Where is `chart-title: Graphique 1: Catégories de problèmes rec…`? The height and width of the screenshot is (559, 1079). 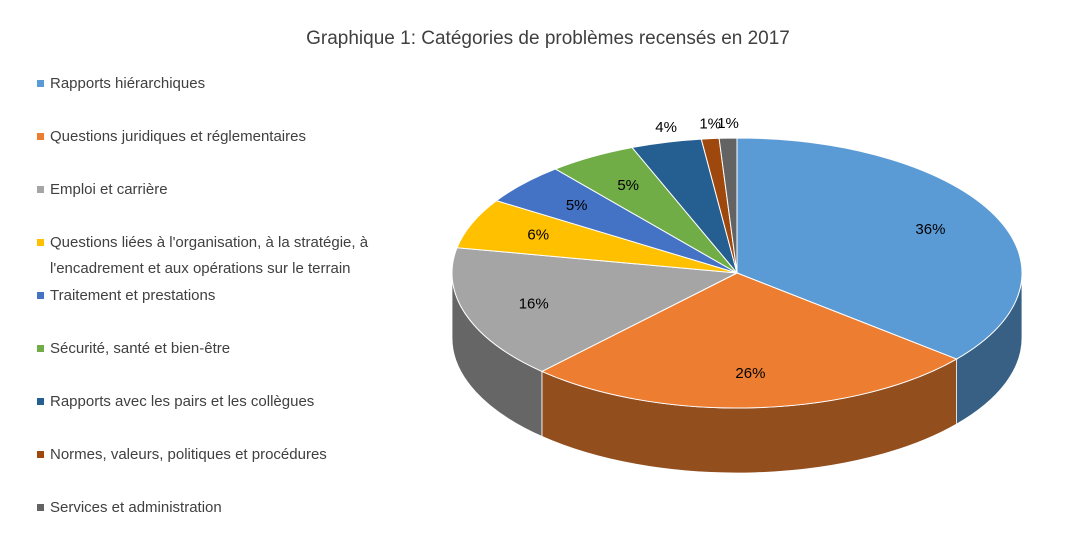 chart-title: Graphique 1: Catégories de problèmes rec… is located at coordinates (548, 38).